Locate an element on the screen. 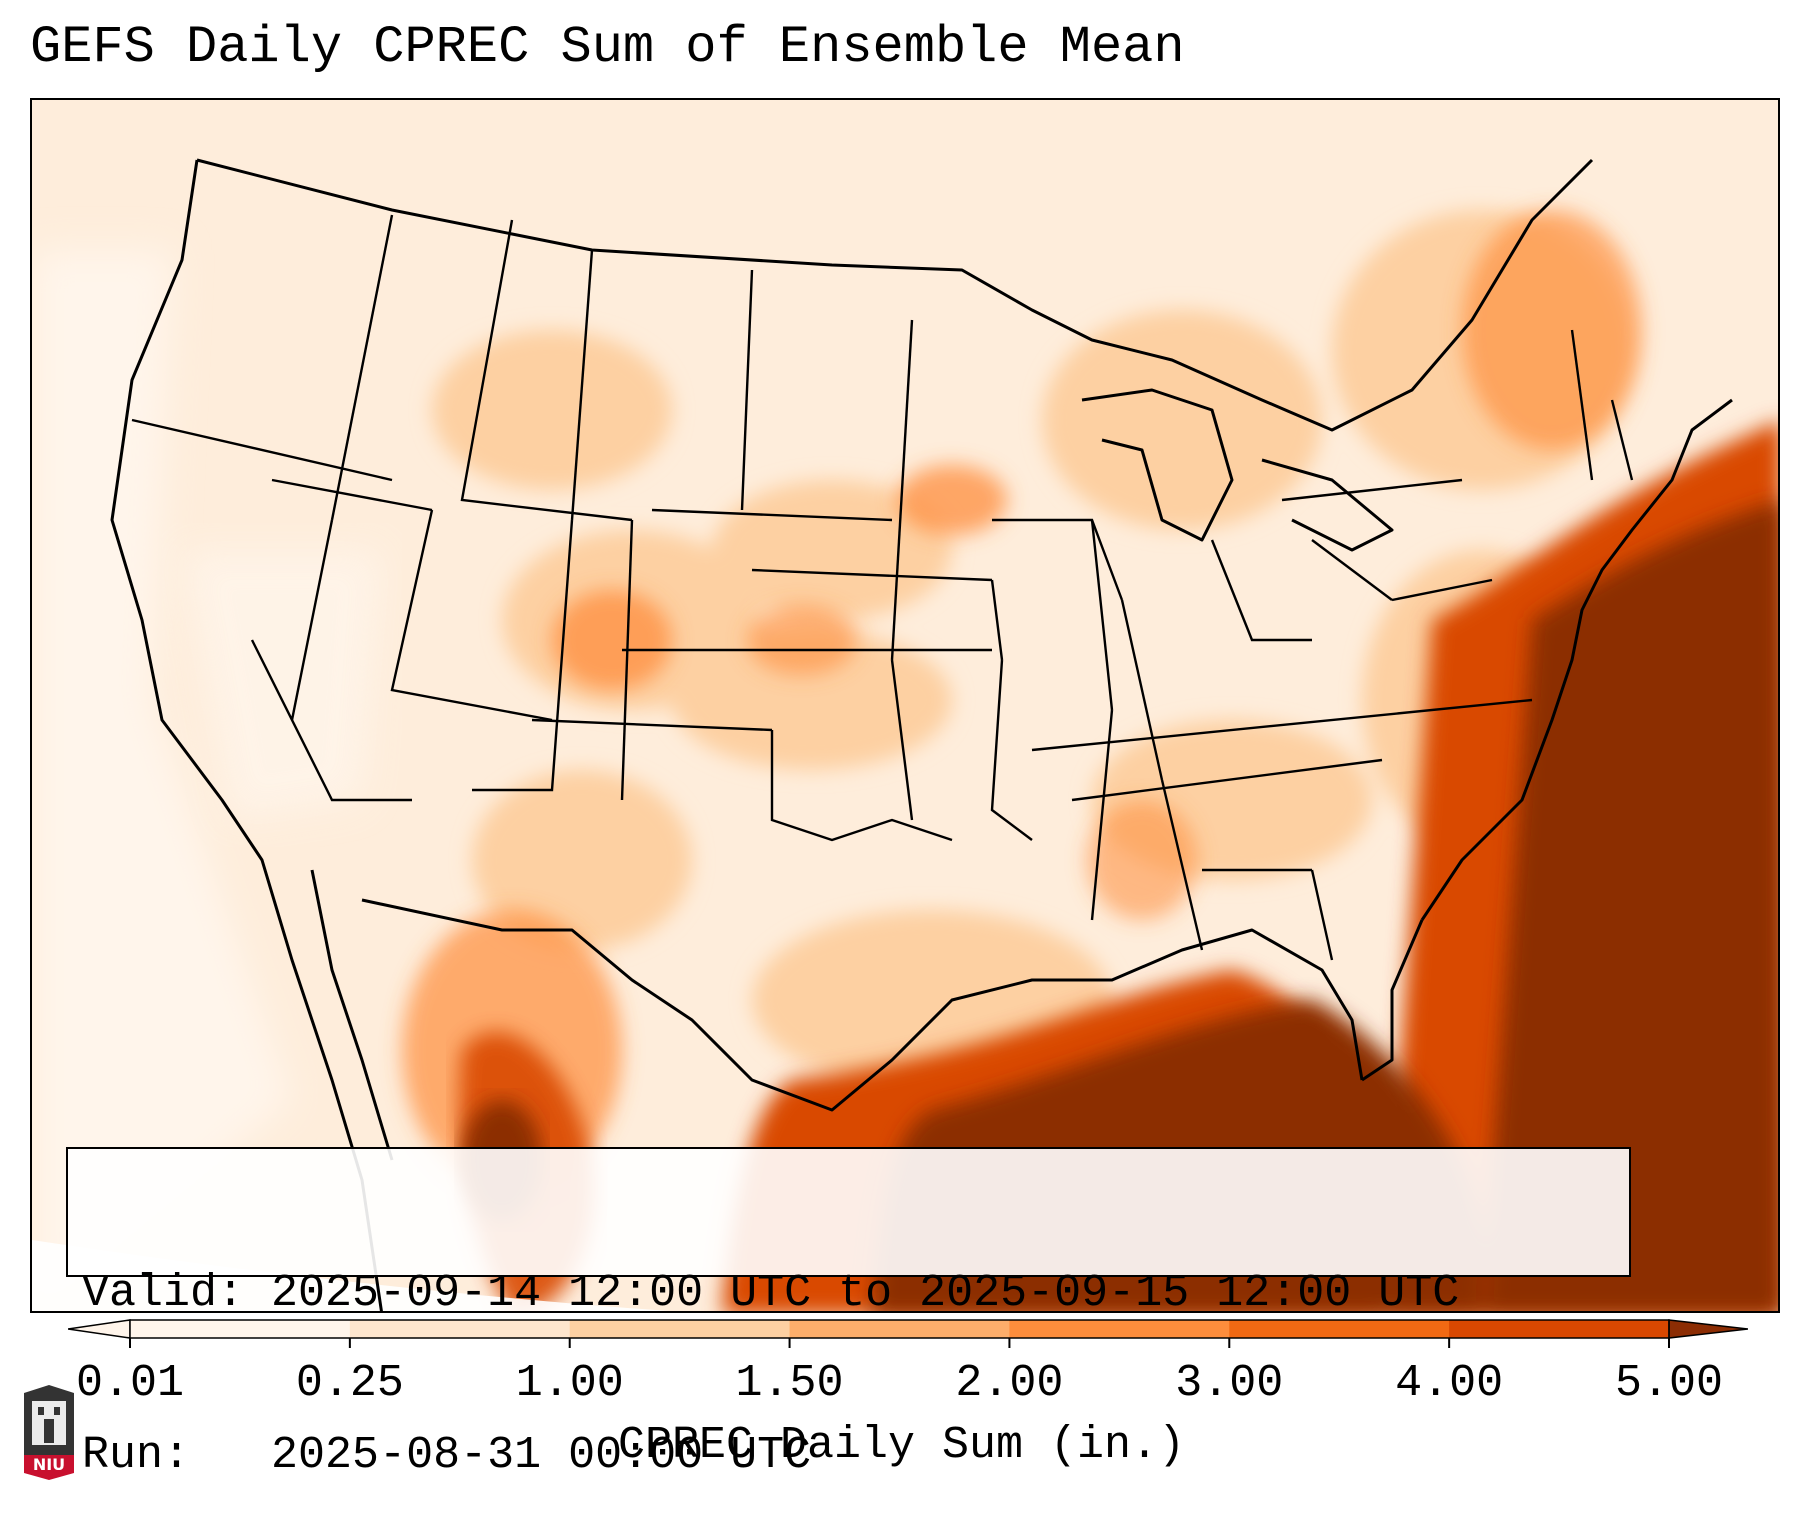 The height and width of the screenshot is (1537, 1803). colorbar-border is located at coordinates (899, 1329).